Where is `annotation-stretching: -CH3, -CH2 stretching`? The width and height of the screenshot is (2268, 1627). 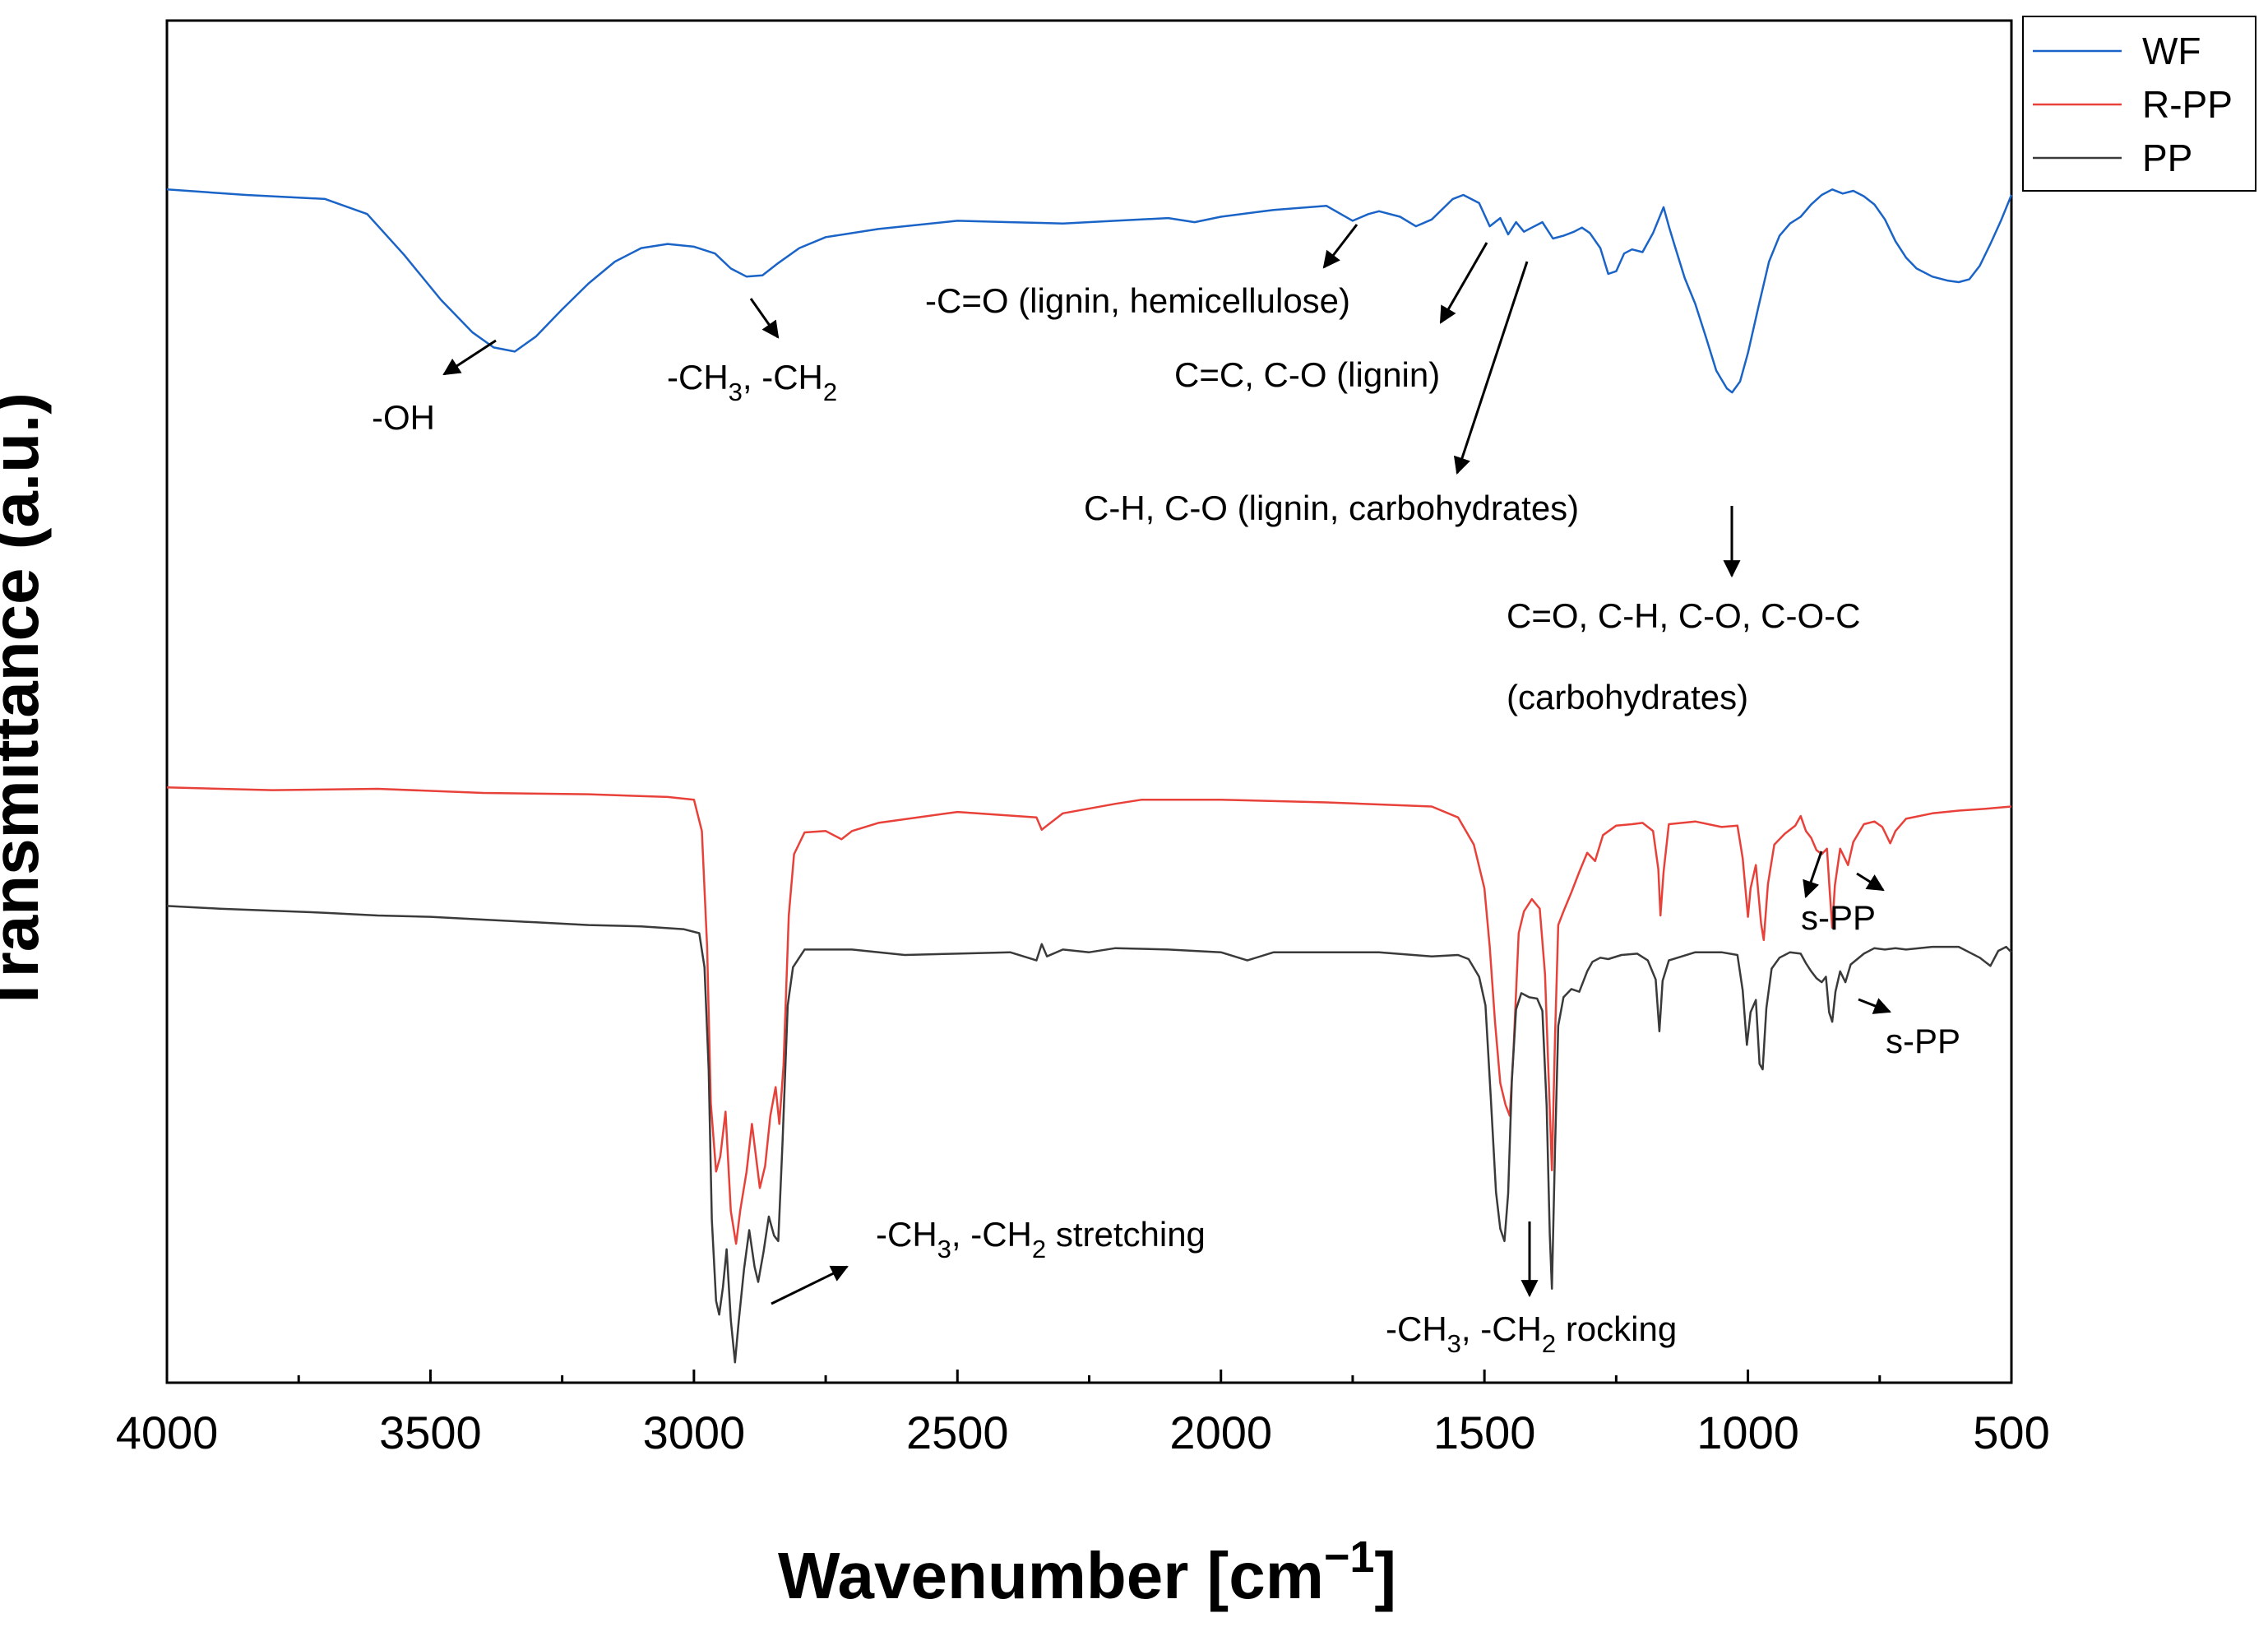
annotation-stretching: -CH3, -CH2 stretching is located at coordinates (1041, 1239).